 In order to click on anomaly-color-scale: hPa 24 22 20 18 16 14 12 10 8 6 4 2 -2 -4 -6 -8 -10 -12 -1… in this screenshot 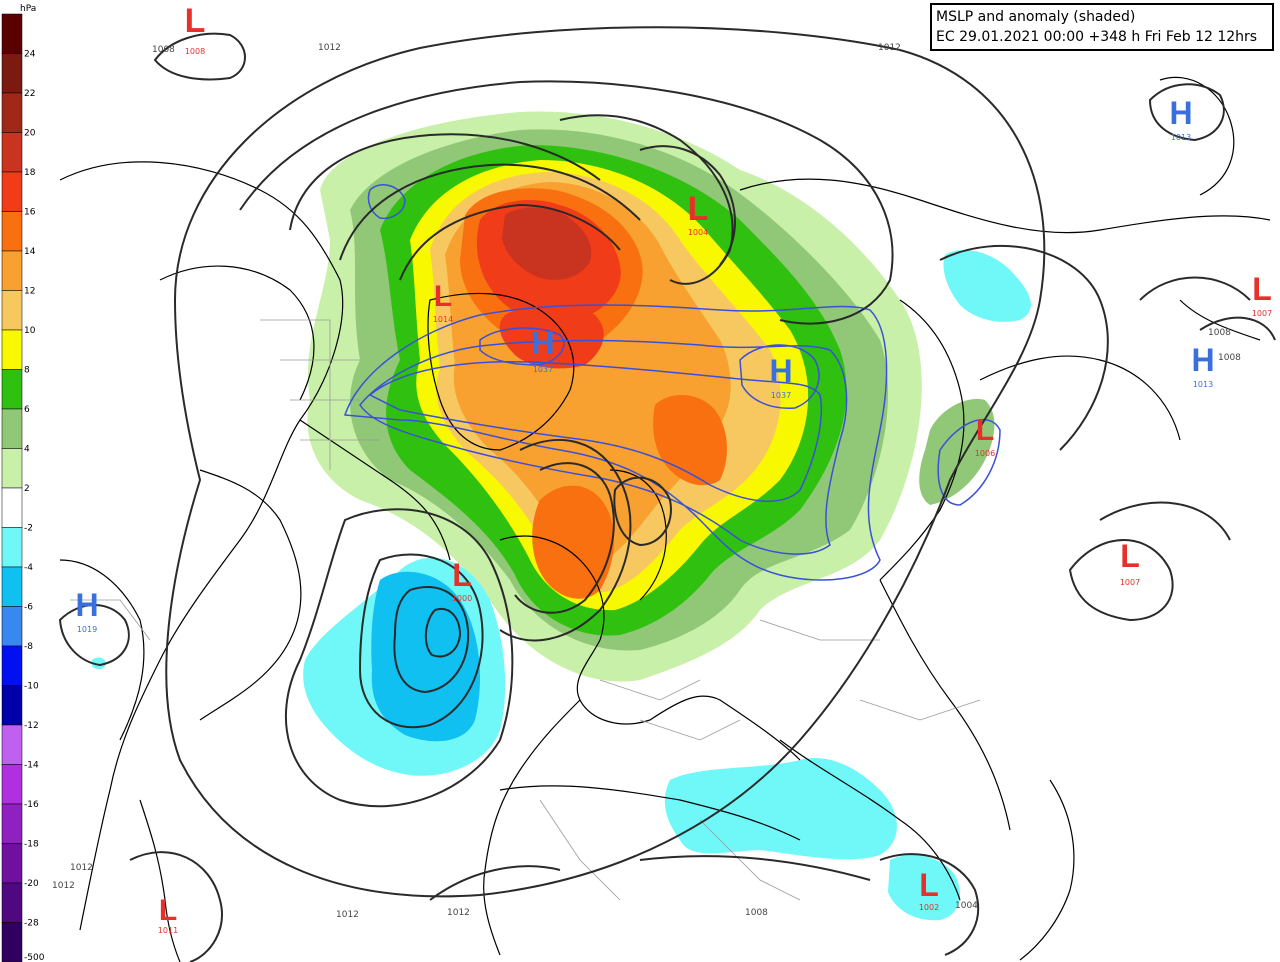, I will do `click(25, 481)`.